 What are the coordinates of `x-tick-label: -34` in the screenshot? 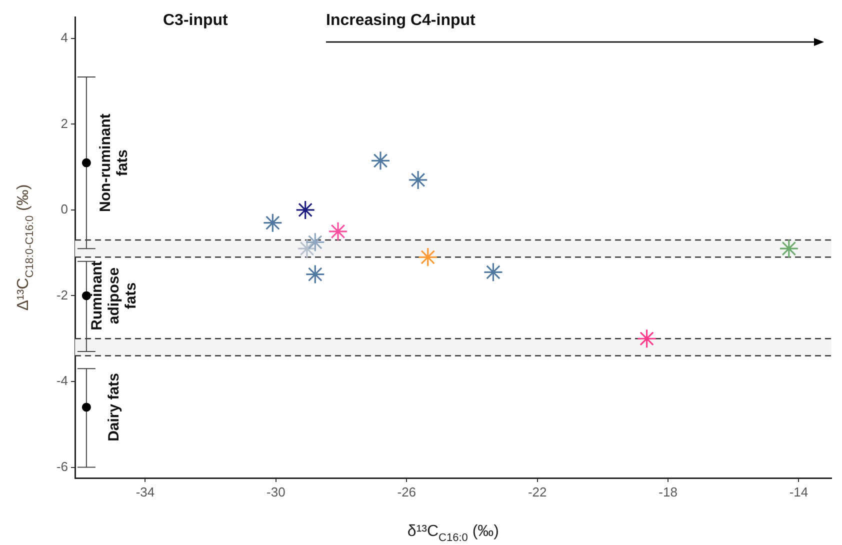 It's located at (145, 492).